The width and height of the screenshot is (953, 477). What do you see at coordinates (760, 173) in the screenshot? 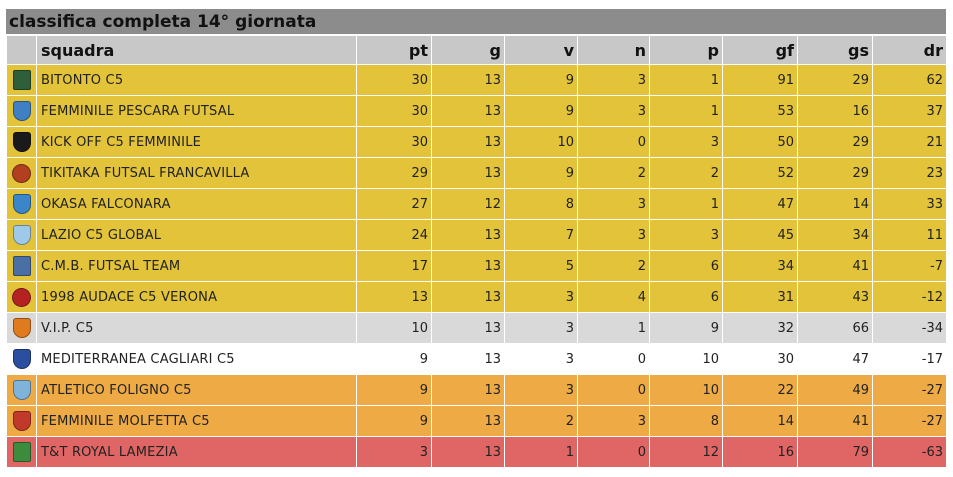
I see `goals-for-cell: 52` at bounding box center [760, 173].